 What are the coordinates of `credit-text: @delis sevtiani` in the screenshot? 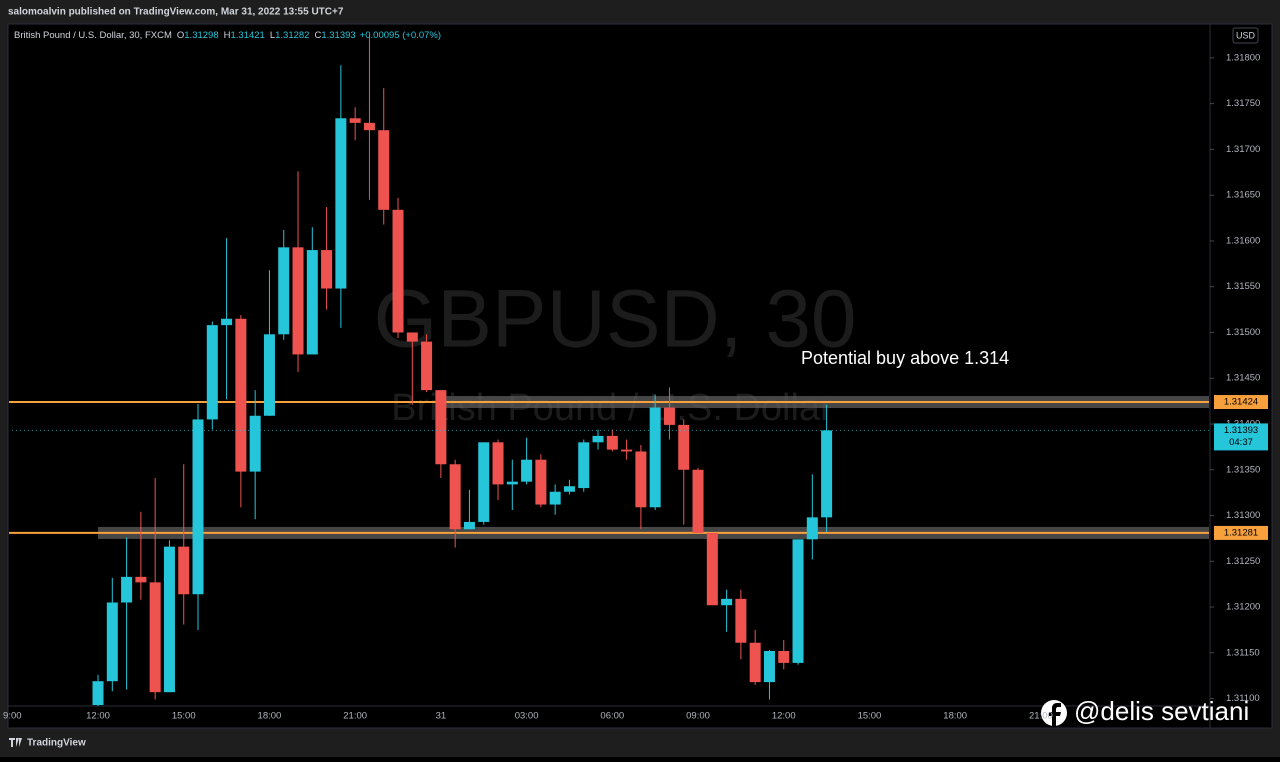 It's located at (1161, 711).